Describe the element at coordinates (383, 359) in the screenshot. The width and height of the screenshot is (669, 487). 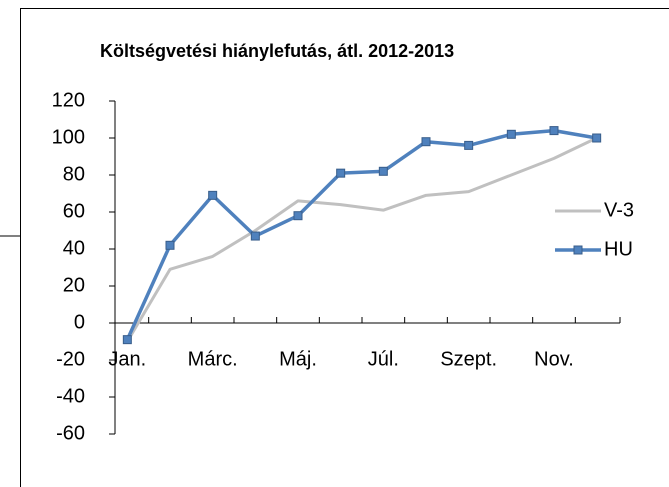
I see `x-tick-label: Júl.` at that location.